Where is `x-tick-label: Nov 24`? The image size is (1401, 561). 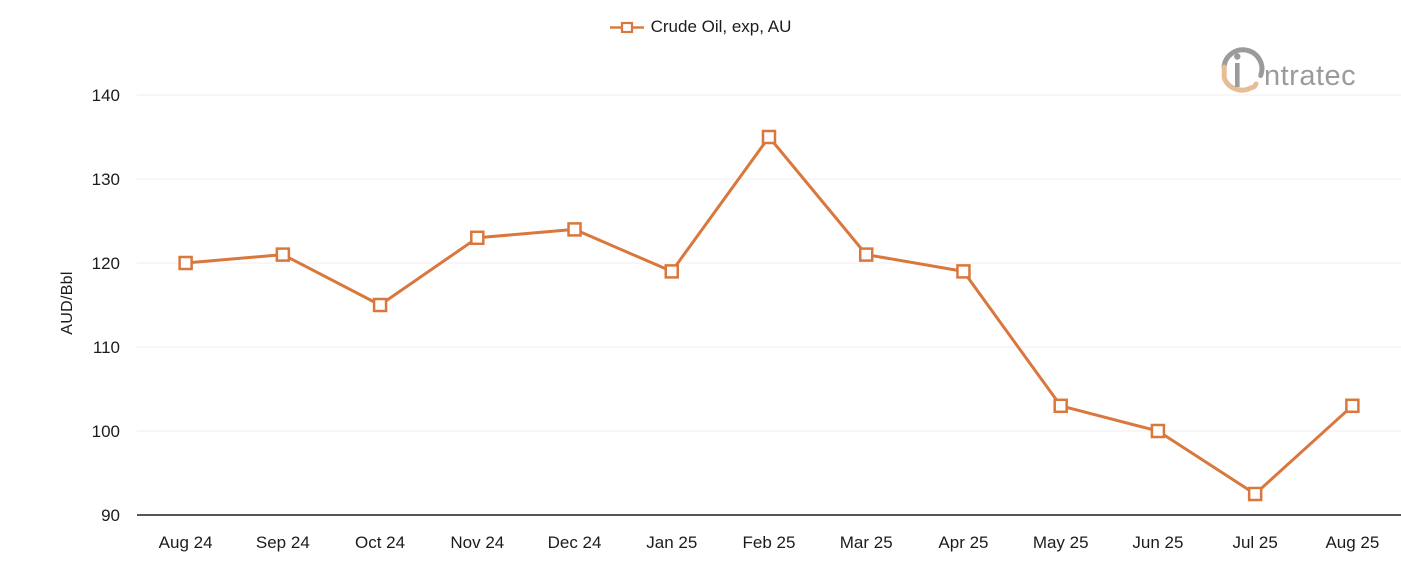 x-tick-label: Nov 24 is located at coordinates (477, 542).